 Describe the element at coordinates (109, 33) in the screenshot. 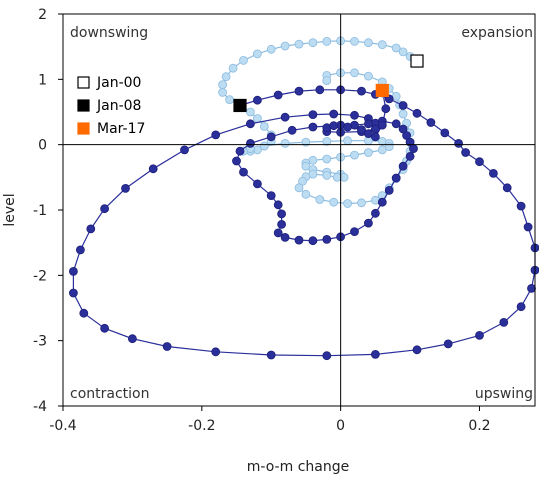

I see `quadrant-label-downswing: downswing` at that location.